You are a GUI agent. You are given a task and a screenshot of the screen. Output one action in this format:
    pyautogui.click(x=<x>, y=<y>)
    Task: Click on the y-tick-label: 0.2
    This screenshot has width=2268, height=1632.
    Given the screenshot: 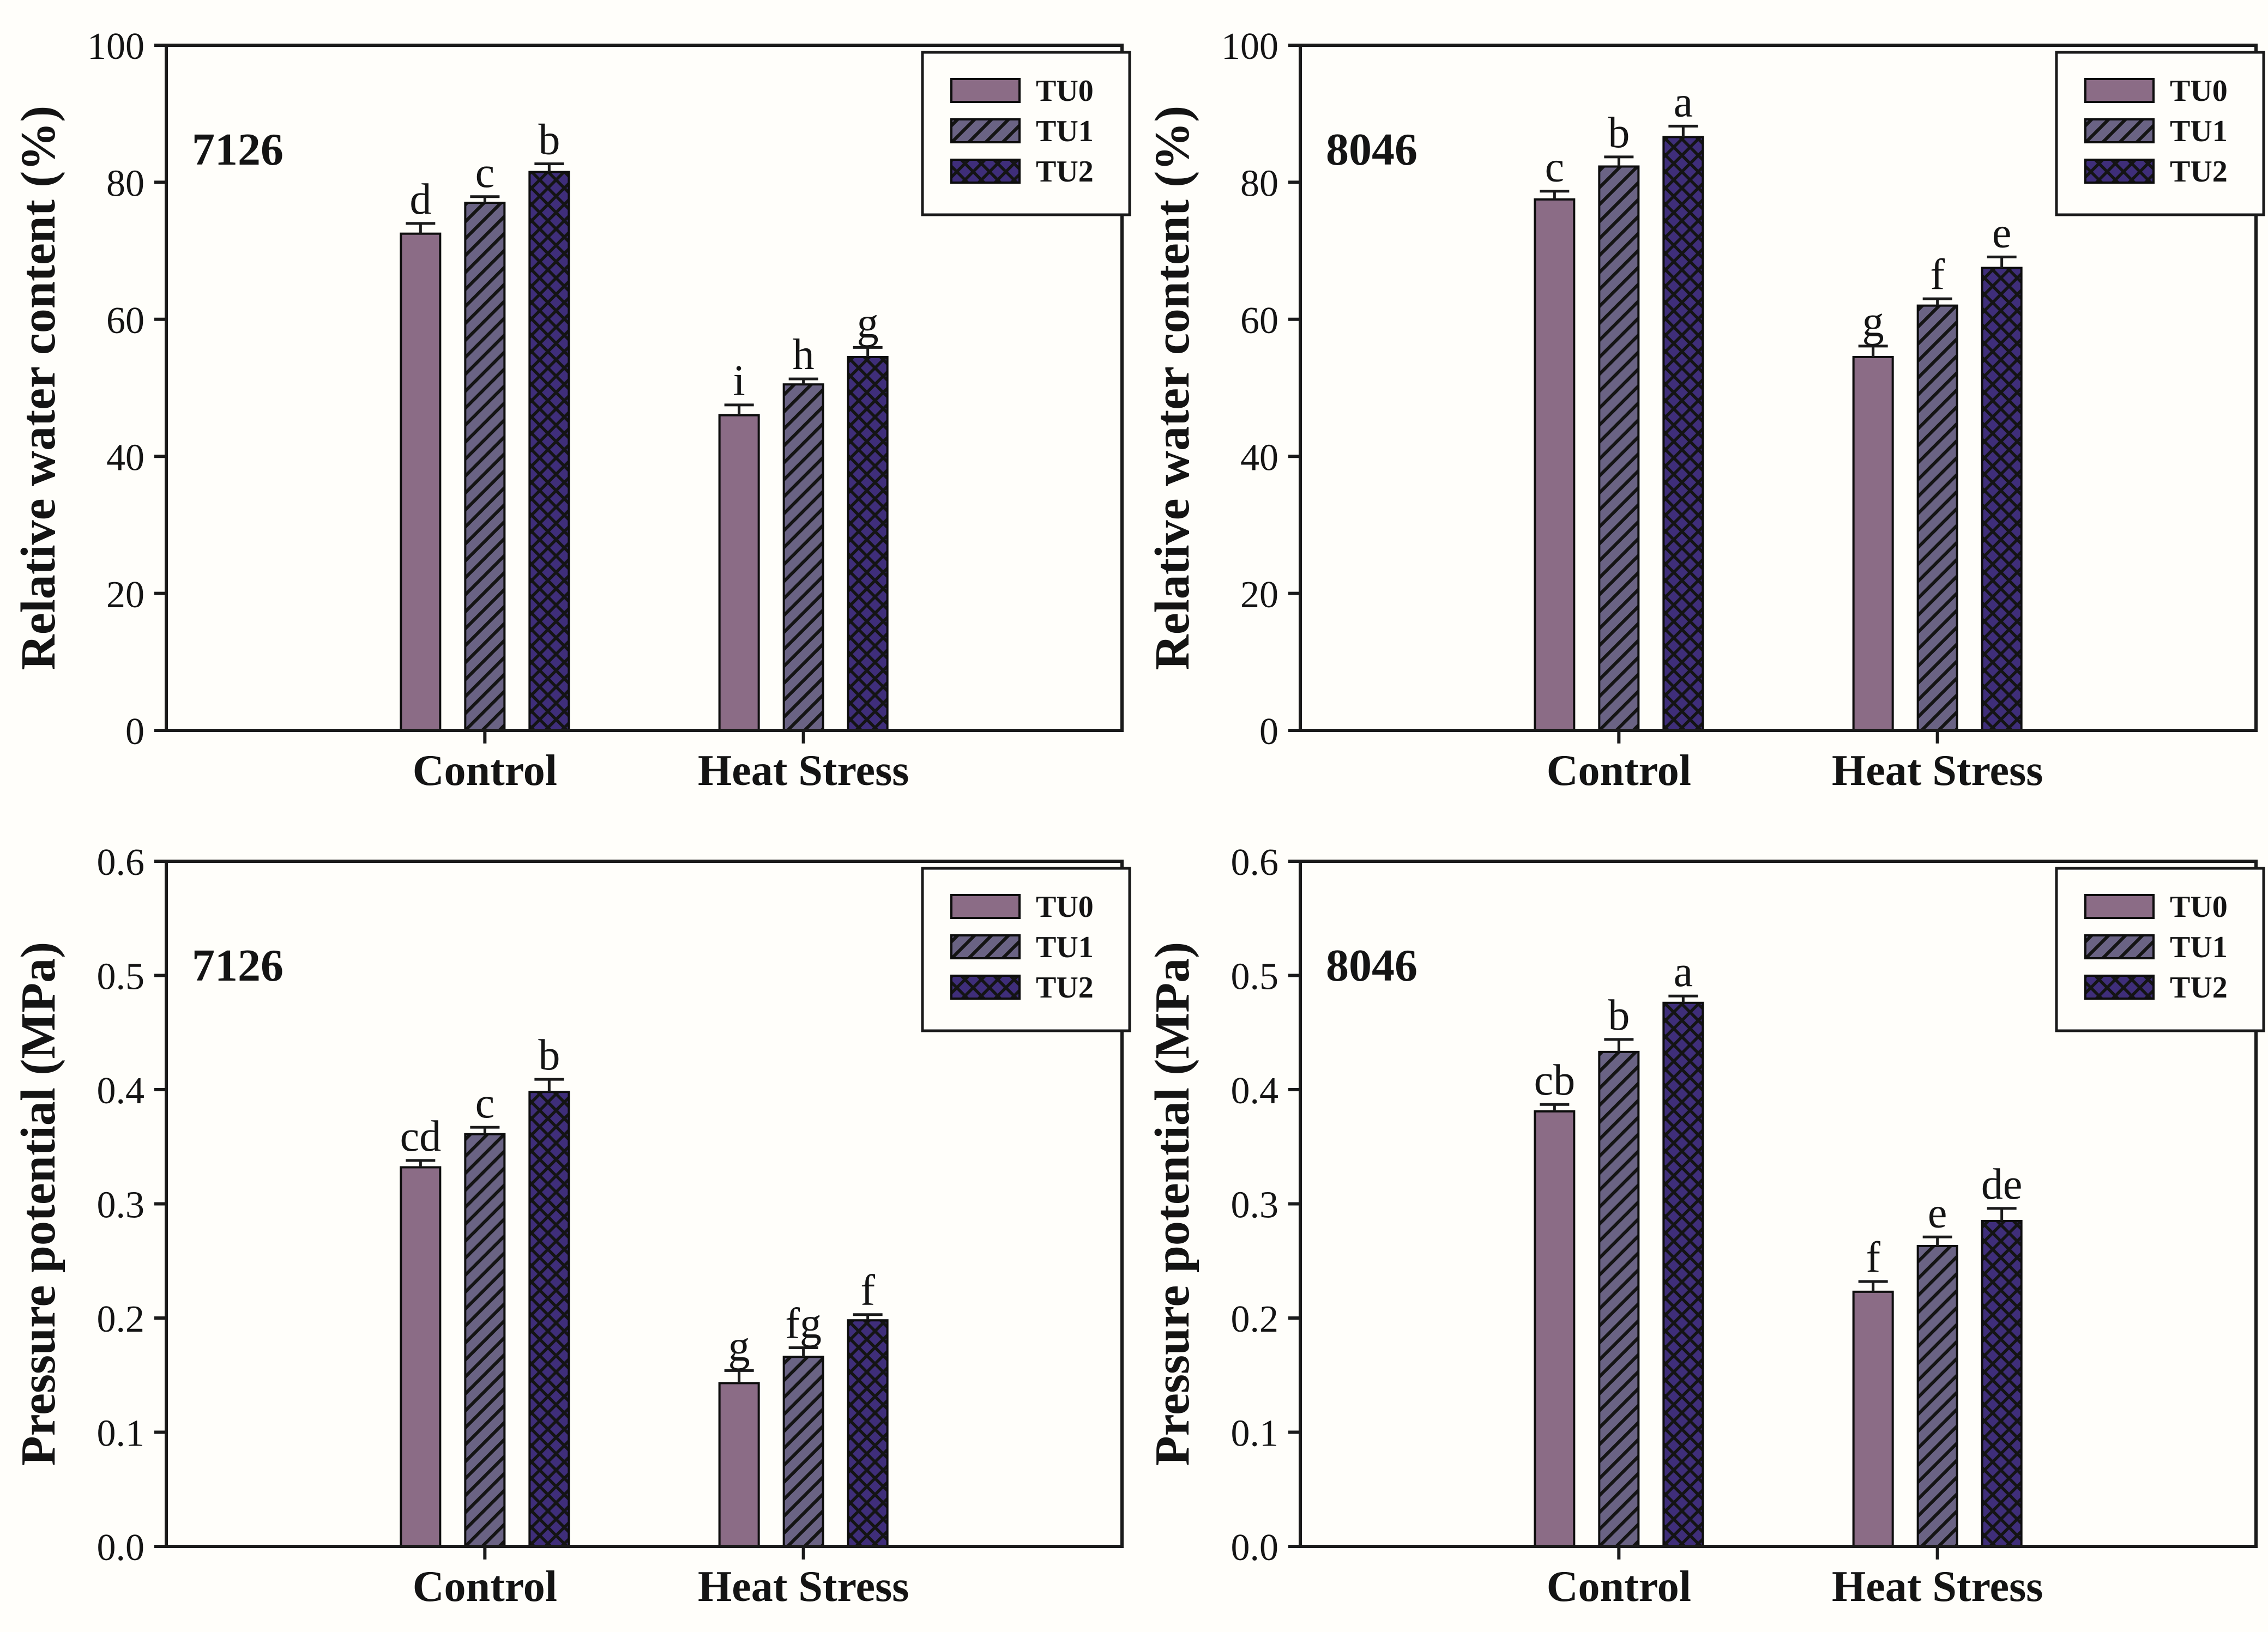 What is the action you would take?
    pyautogui.click(x=121, y=1319)
    